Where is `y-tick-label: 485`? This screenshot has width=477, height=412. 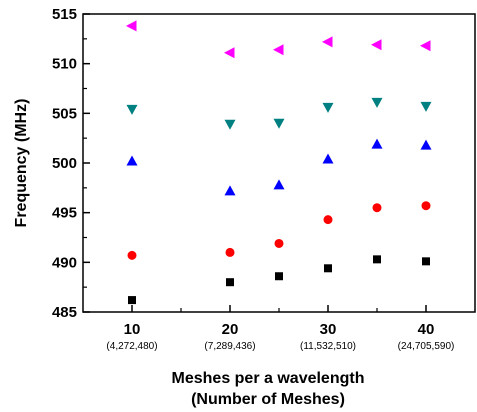 y-tick-label: 485 is located at coordinates (64, 312).